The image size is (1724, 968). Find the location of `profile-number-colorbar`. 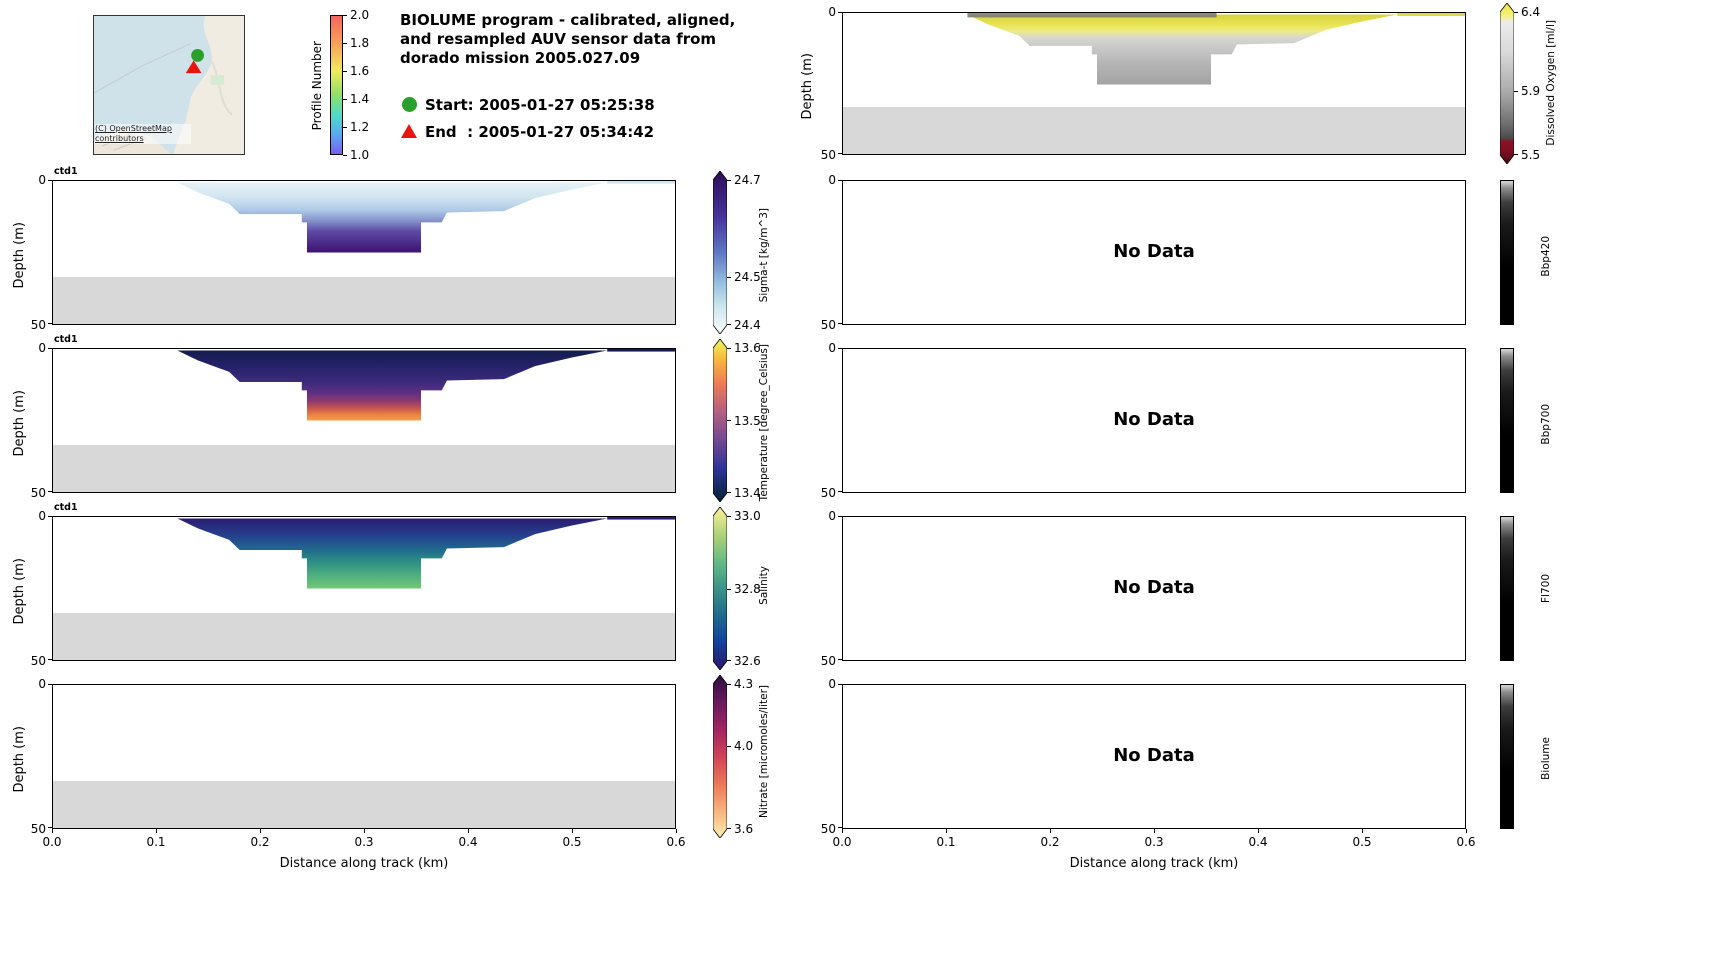

profile-number-colorbar is located at coordinates (336, 85).